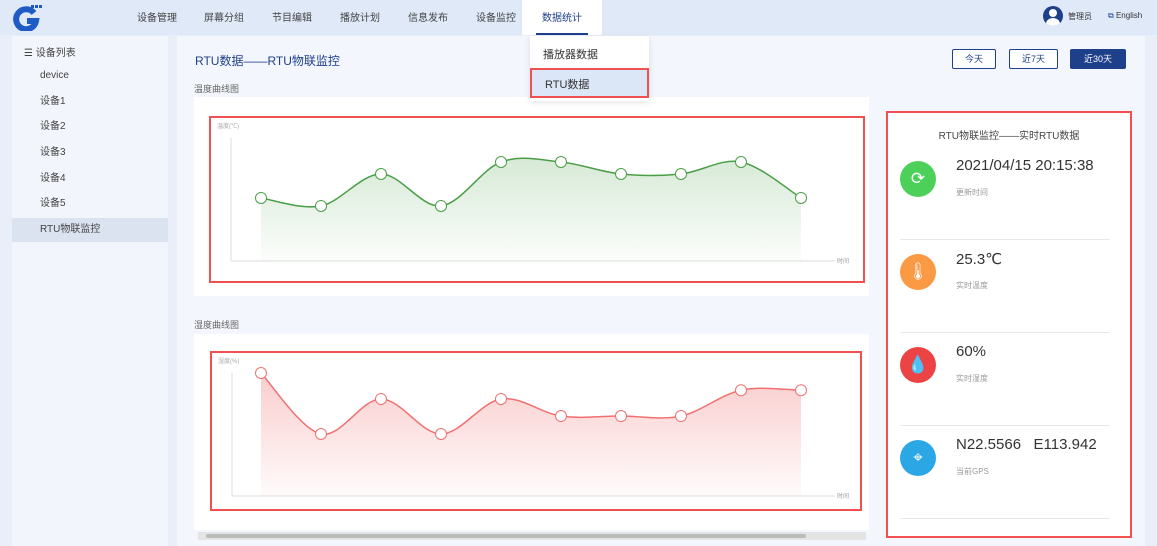 The width and height of the screenshot is (1157, 546). I want to click on horizontal-scrollbar, so click(532, 536).